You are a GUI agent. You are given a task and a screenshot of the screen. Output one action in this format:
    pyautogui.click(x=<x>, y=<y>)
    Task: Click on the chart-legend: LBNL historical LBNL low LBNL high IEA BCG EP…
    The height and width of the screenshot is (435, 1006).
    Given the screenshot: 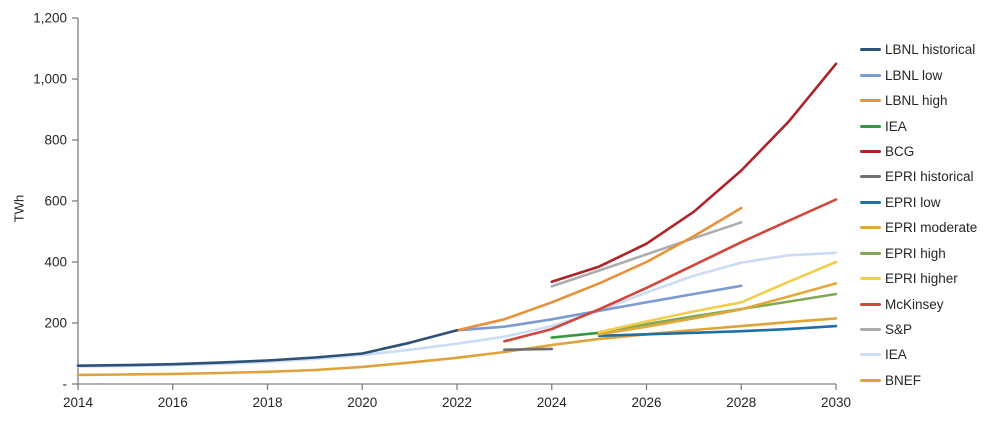 What is the action you would take?
    pyautogui.click(x=918, y=215)
    